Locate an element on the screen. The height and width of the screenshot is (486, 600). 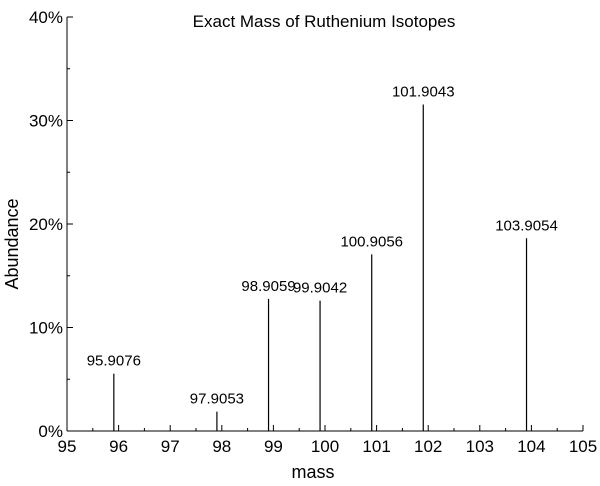
y-tick-label: 30% is located at coordinates (46, 121).